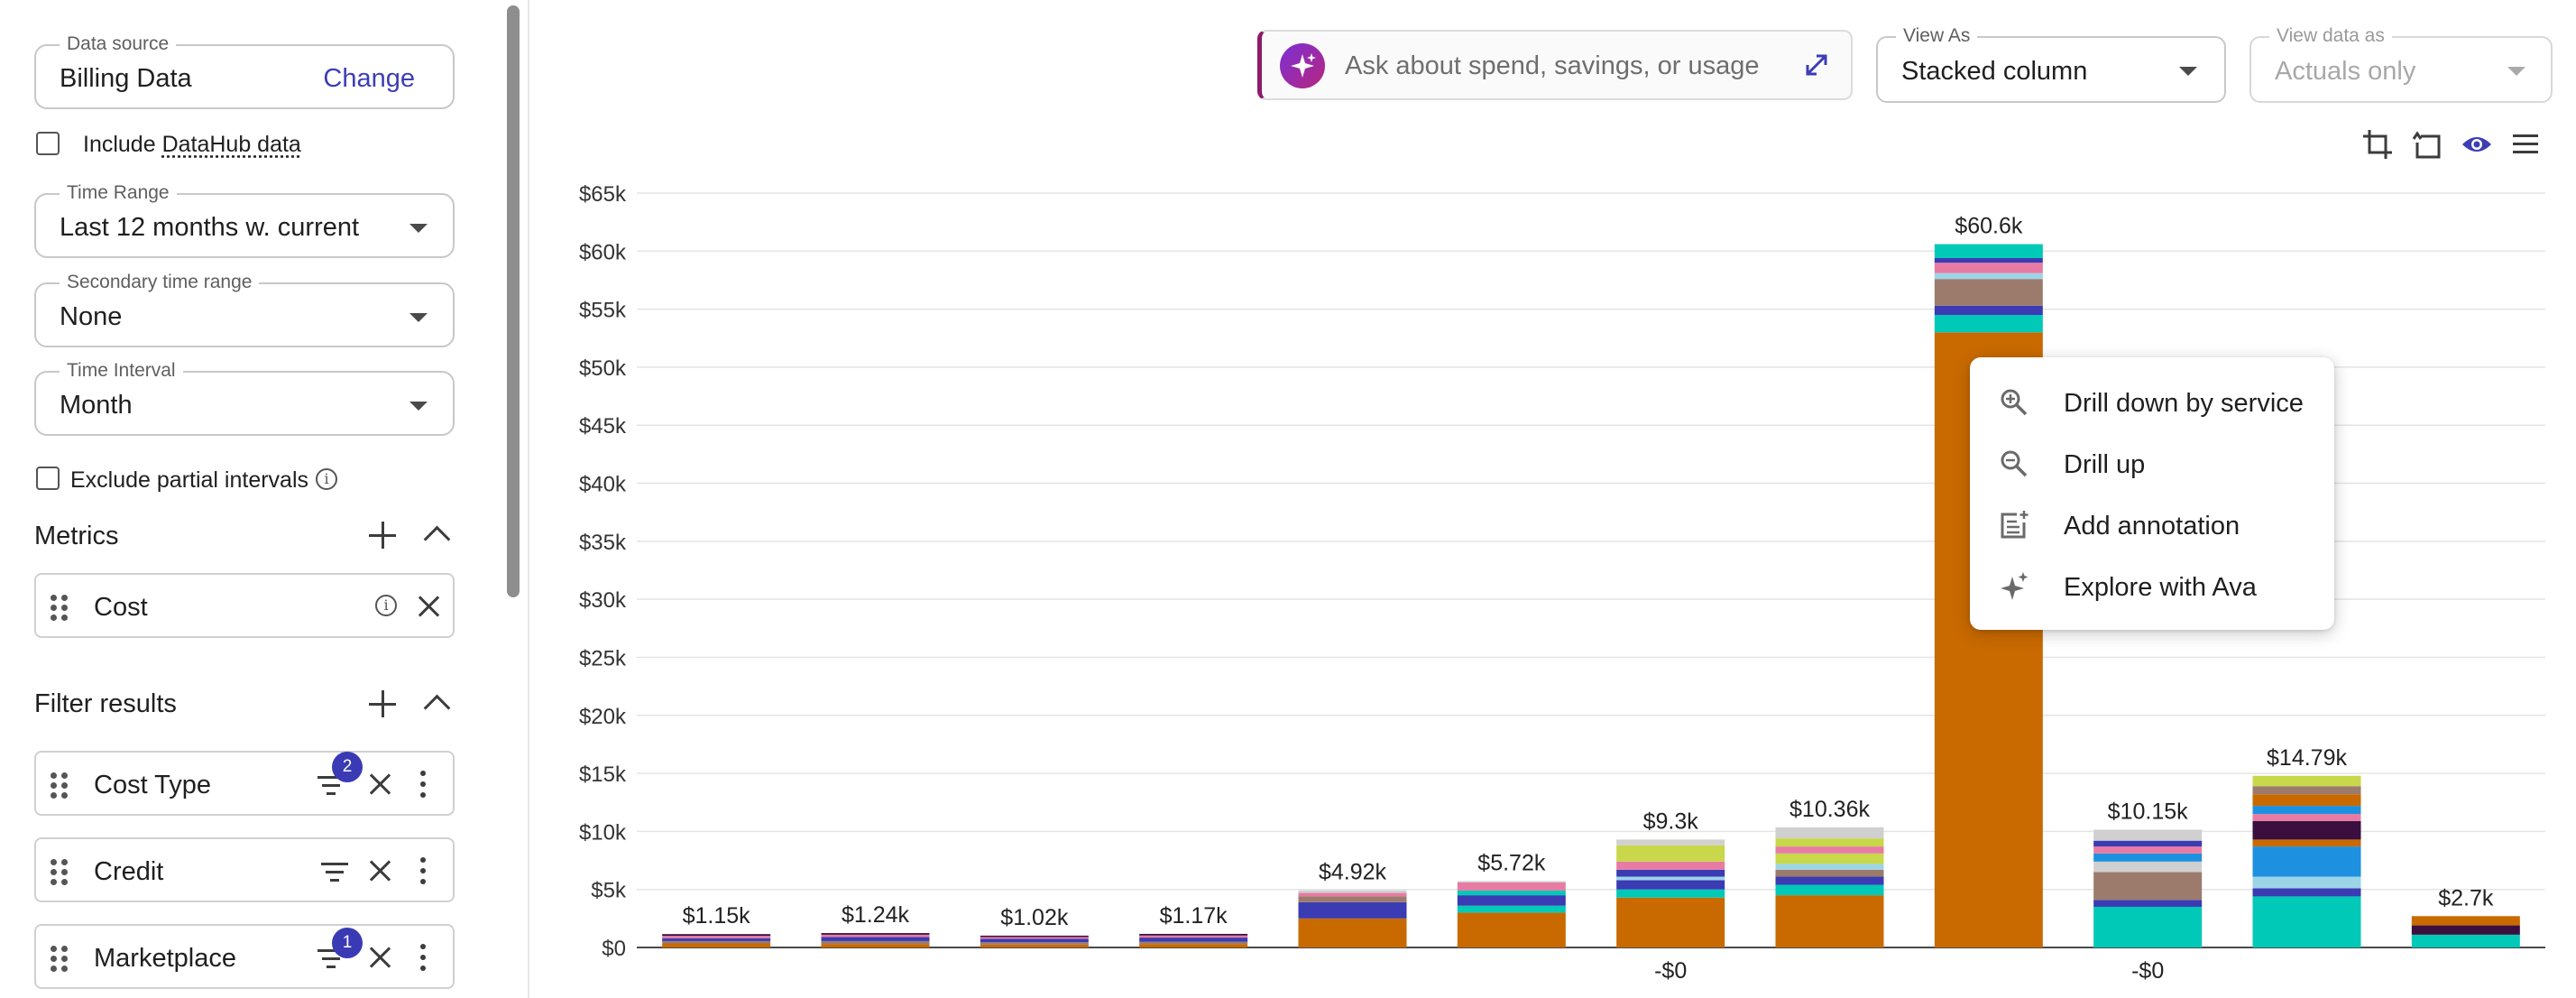 Image resolution: width=2576 pixels, height=998 pixels. What do you see at coordinates (603, 195) in the screenshot?
I see `y-tick-label: $65k` at bounding box center [603, 195].